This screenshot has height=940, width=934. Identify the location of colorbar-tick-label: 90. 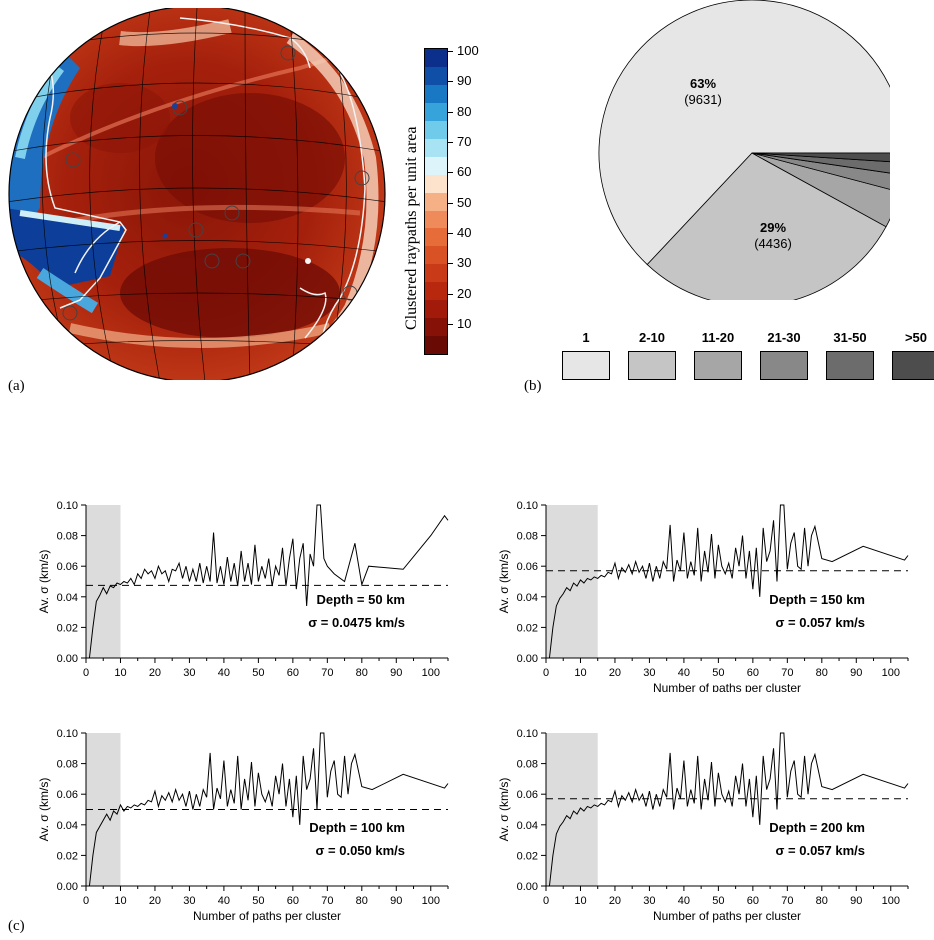
(464, 81).